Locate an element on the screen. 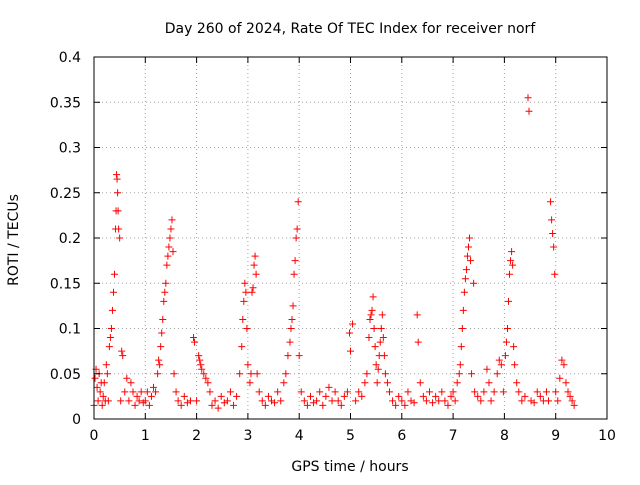  y-tick-label: 0.35 is located at coordinates (65, 103).